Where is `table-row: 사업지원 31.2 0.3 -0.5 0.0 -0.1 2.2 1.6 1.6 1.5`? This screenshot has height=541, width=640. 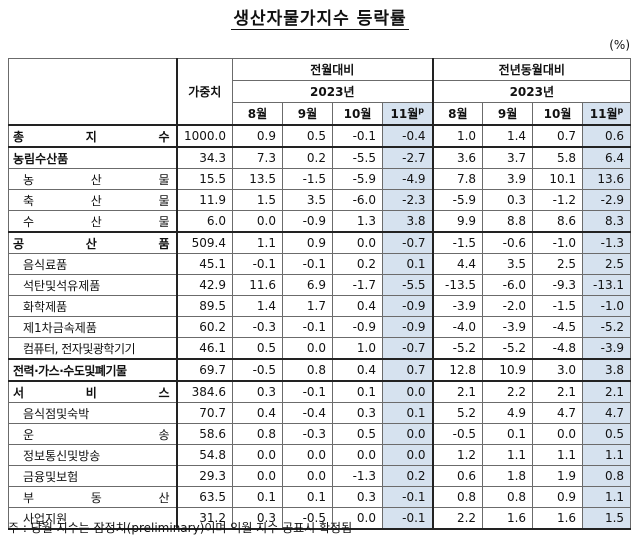 table-row: 사업지원 31.2 0.3 -0.5 0.0 -0.1 2.2 1.6 1.6 1.5 is located at coordinates (320, 518).